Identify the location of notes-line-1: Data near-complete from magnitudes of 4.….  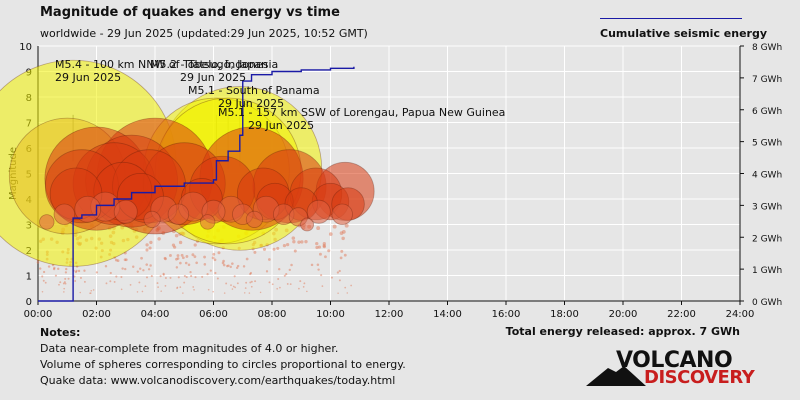
(189, 348).